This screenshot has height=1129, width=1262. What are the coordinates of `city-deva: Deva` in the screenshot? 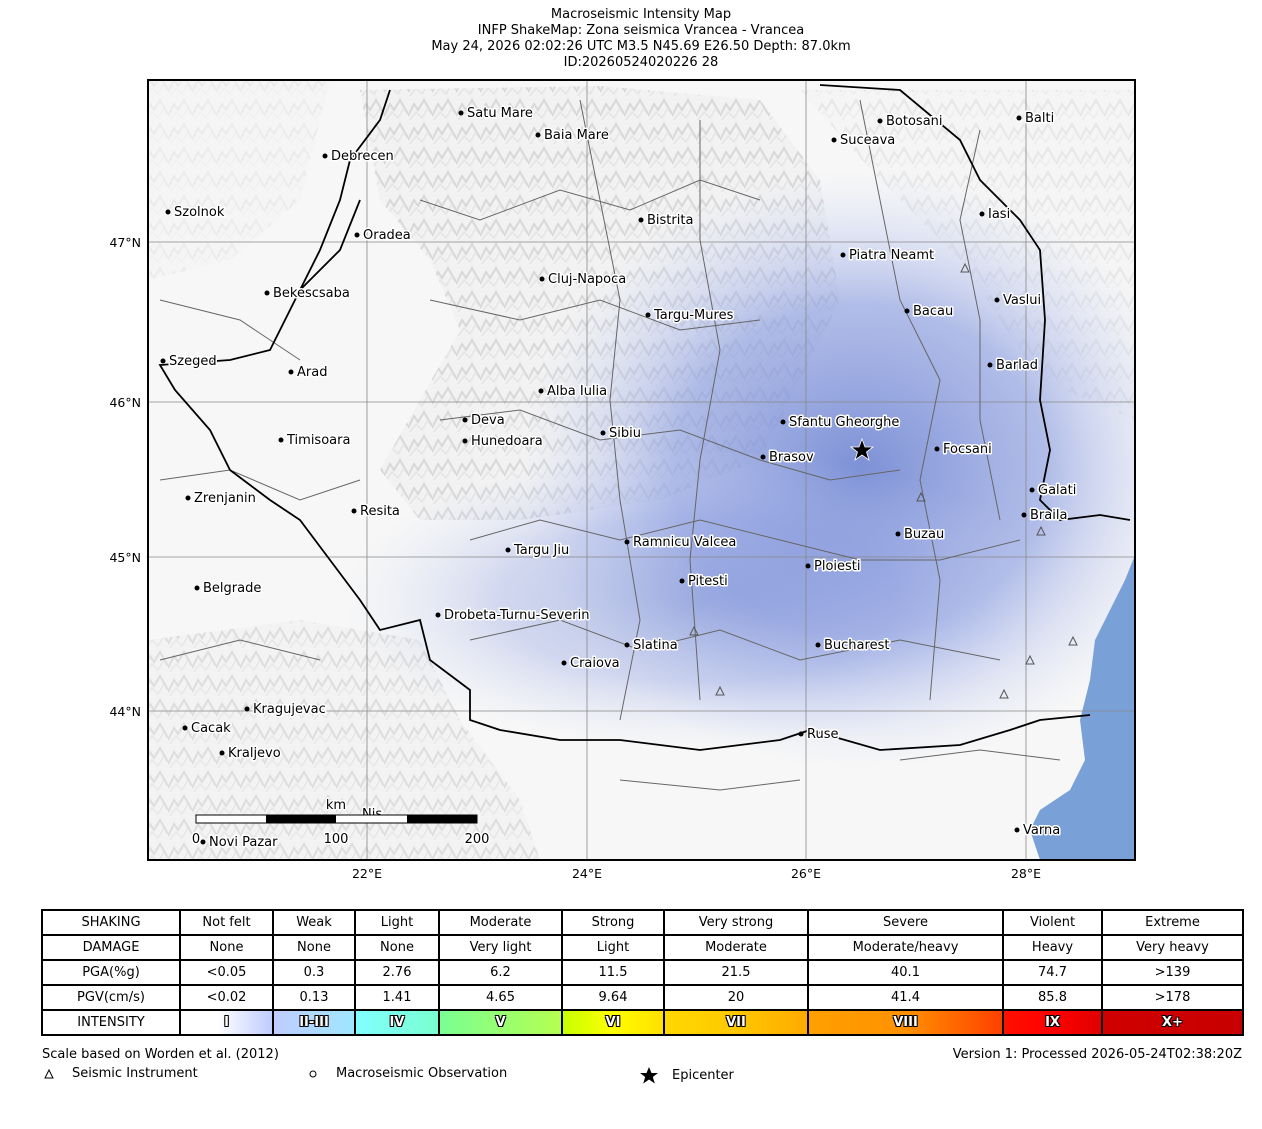 It's located at (484, 421).